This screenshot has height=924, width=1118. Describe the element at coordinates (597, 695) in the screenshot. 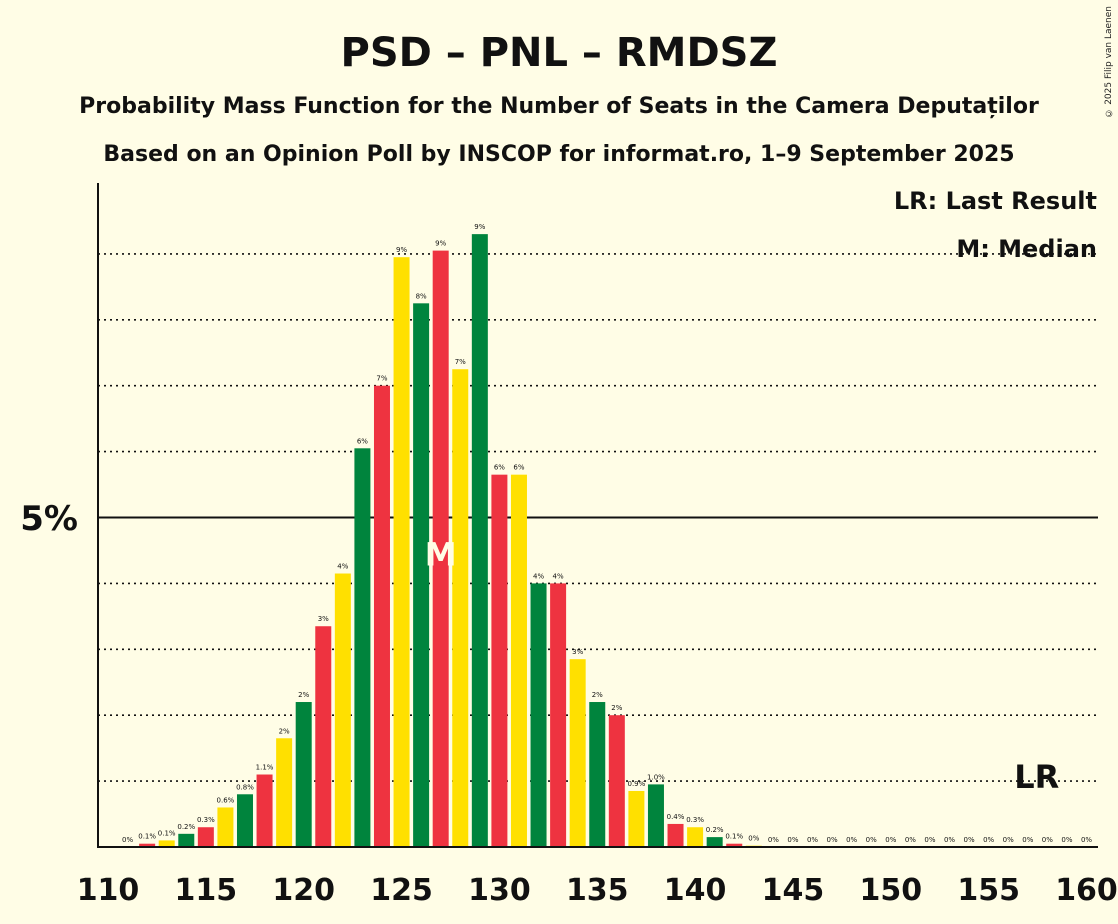

I see `bar-label-135: 2%` at that location.